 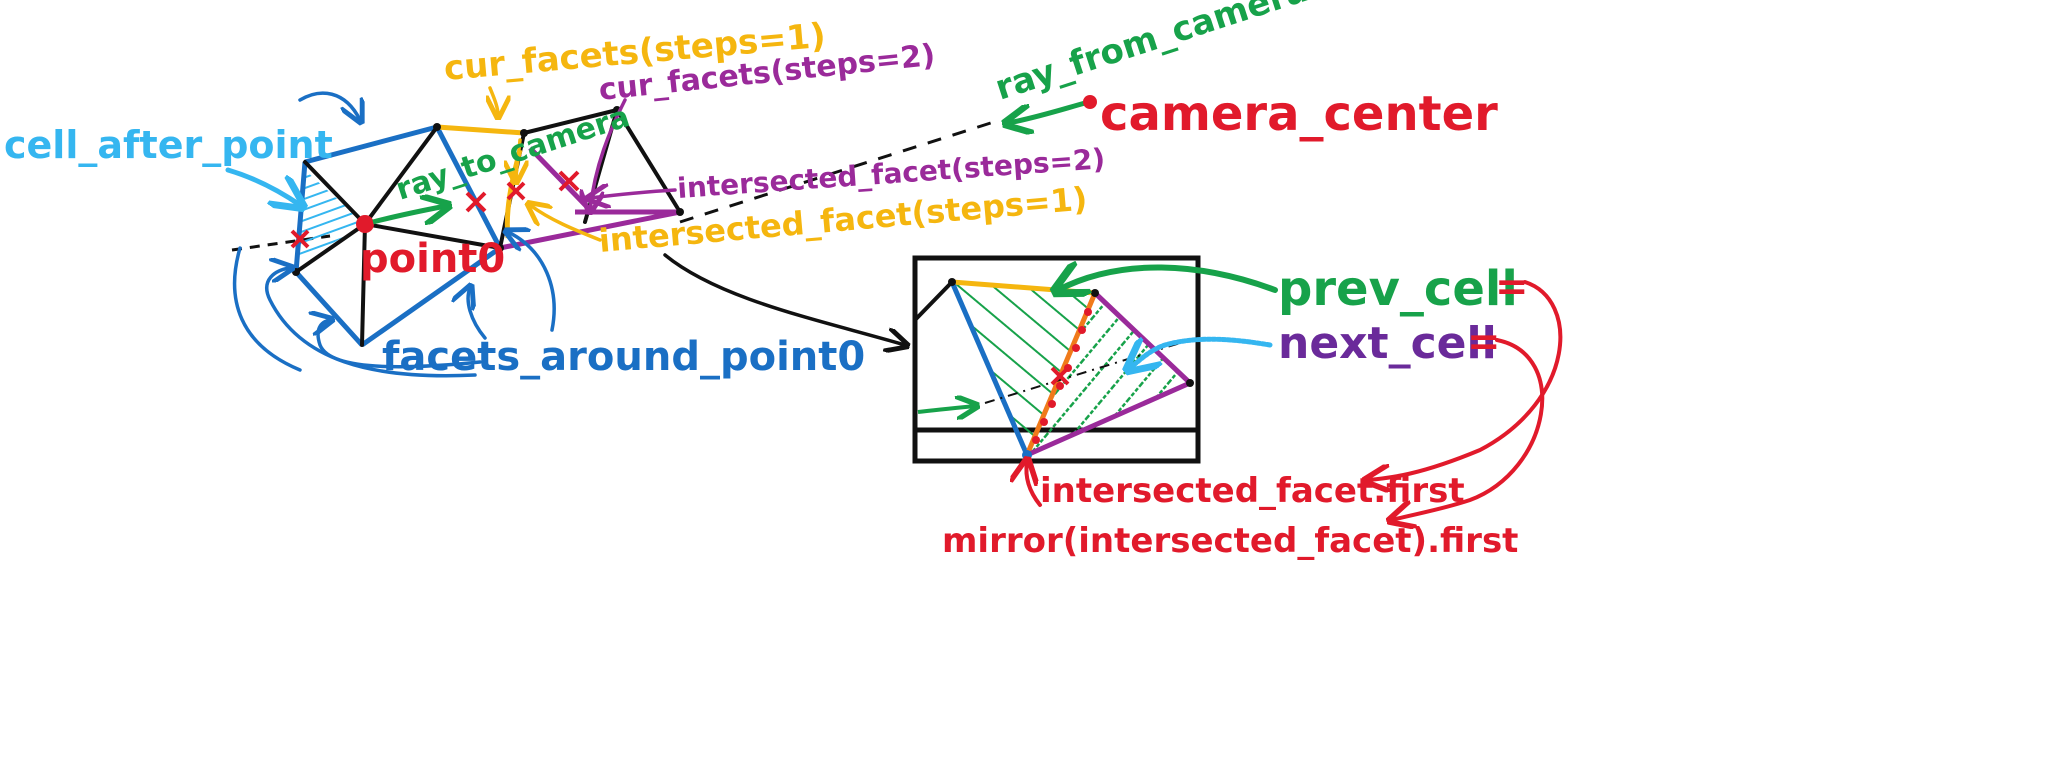 What do you see at coordinates (331, 217) in the screenshot?
I see `cell-after-point-hatch` at bounding box center [331, 217].